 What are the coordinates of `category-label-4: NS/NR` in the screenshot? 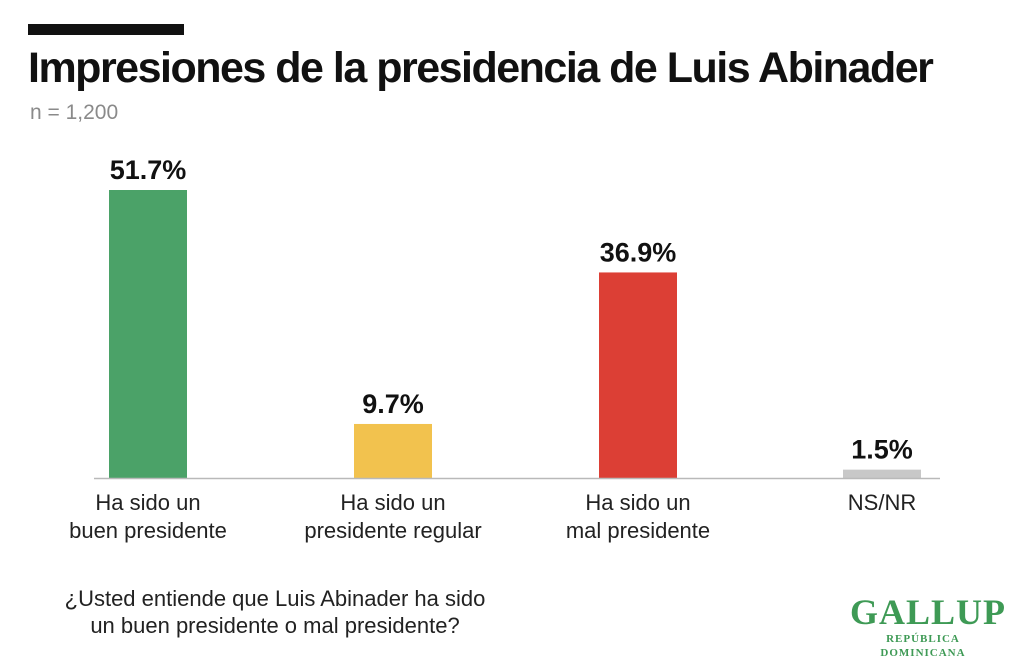 It's located at (882, 502).